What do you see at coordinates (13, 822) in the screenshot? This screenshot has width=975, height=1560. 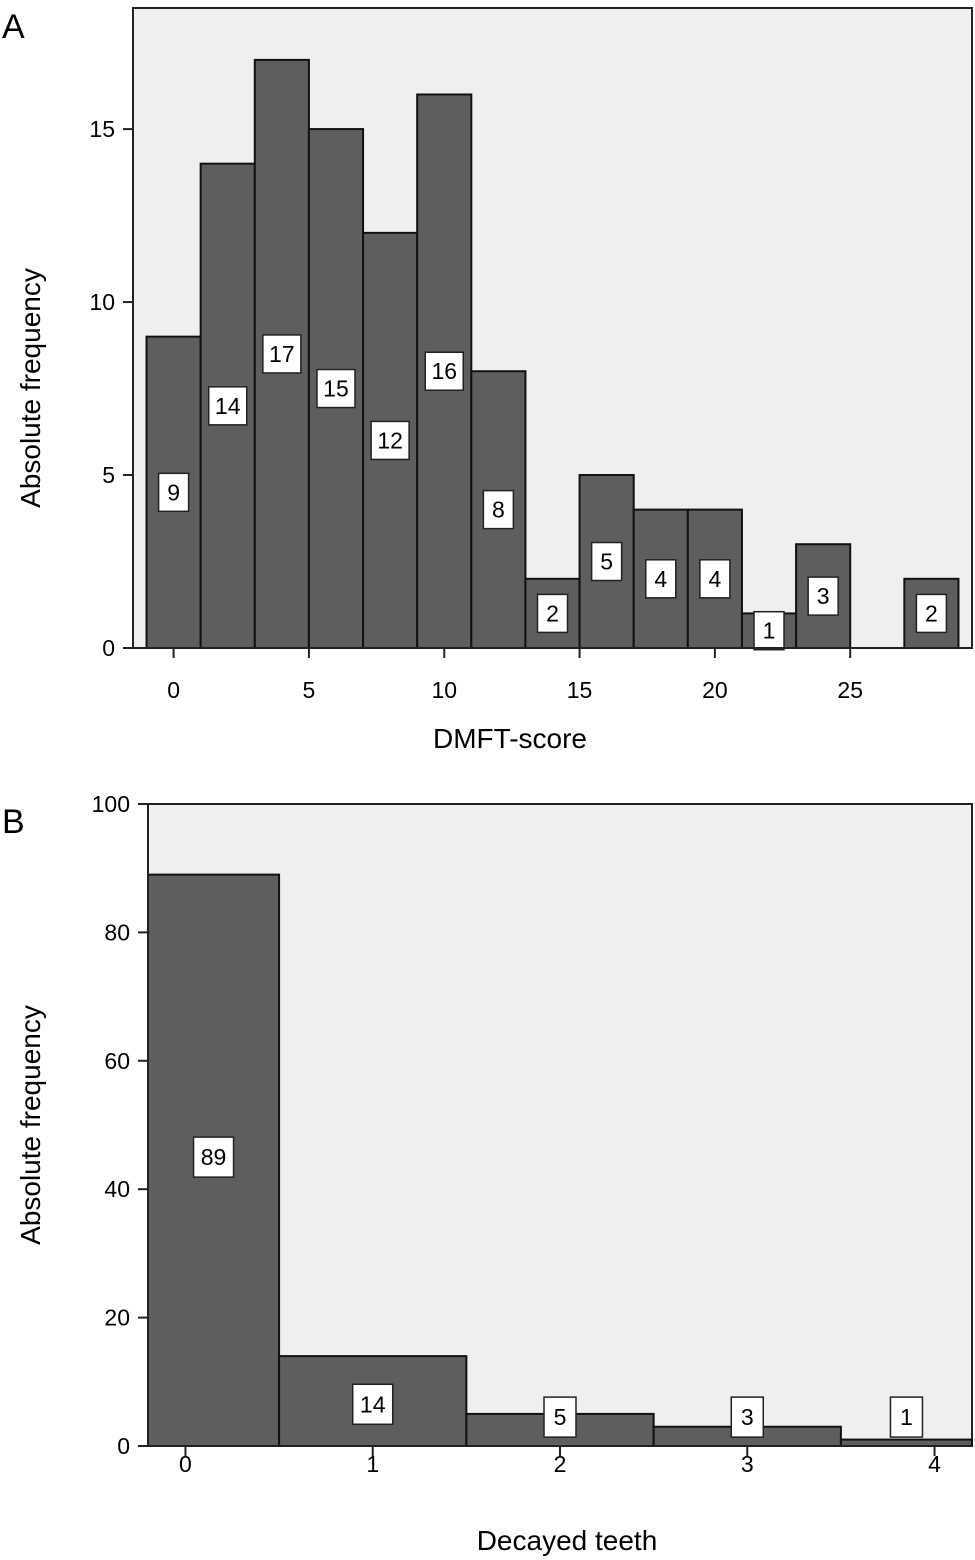 I see `panel-letter: B` at bounding box center [13, 822].